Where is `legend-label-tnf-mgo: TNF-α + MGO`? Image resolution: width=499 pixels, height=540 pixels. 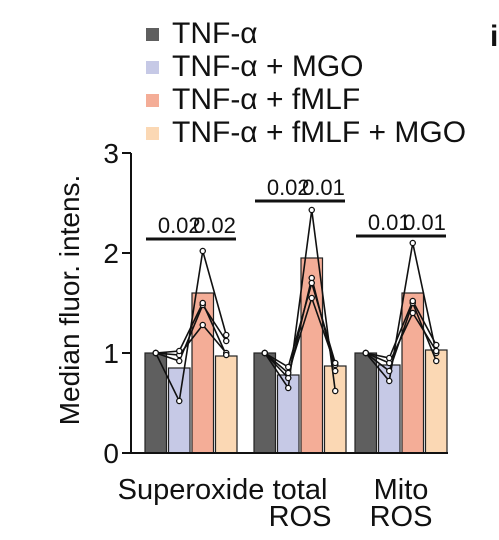
legend-label-tnf-mgo: TNF-α + MGO is located at coordinates (268, 66).